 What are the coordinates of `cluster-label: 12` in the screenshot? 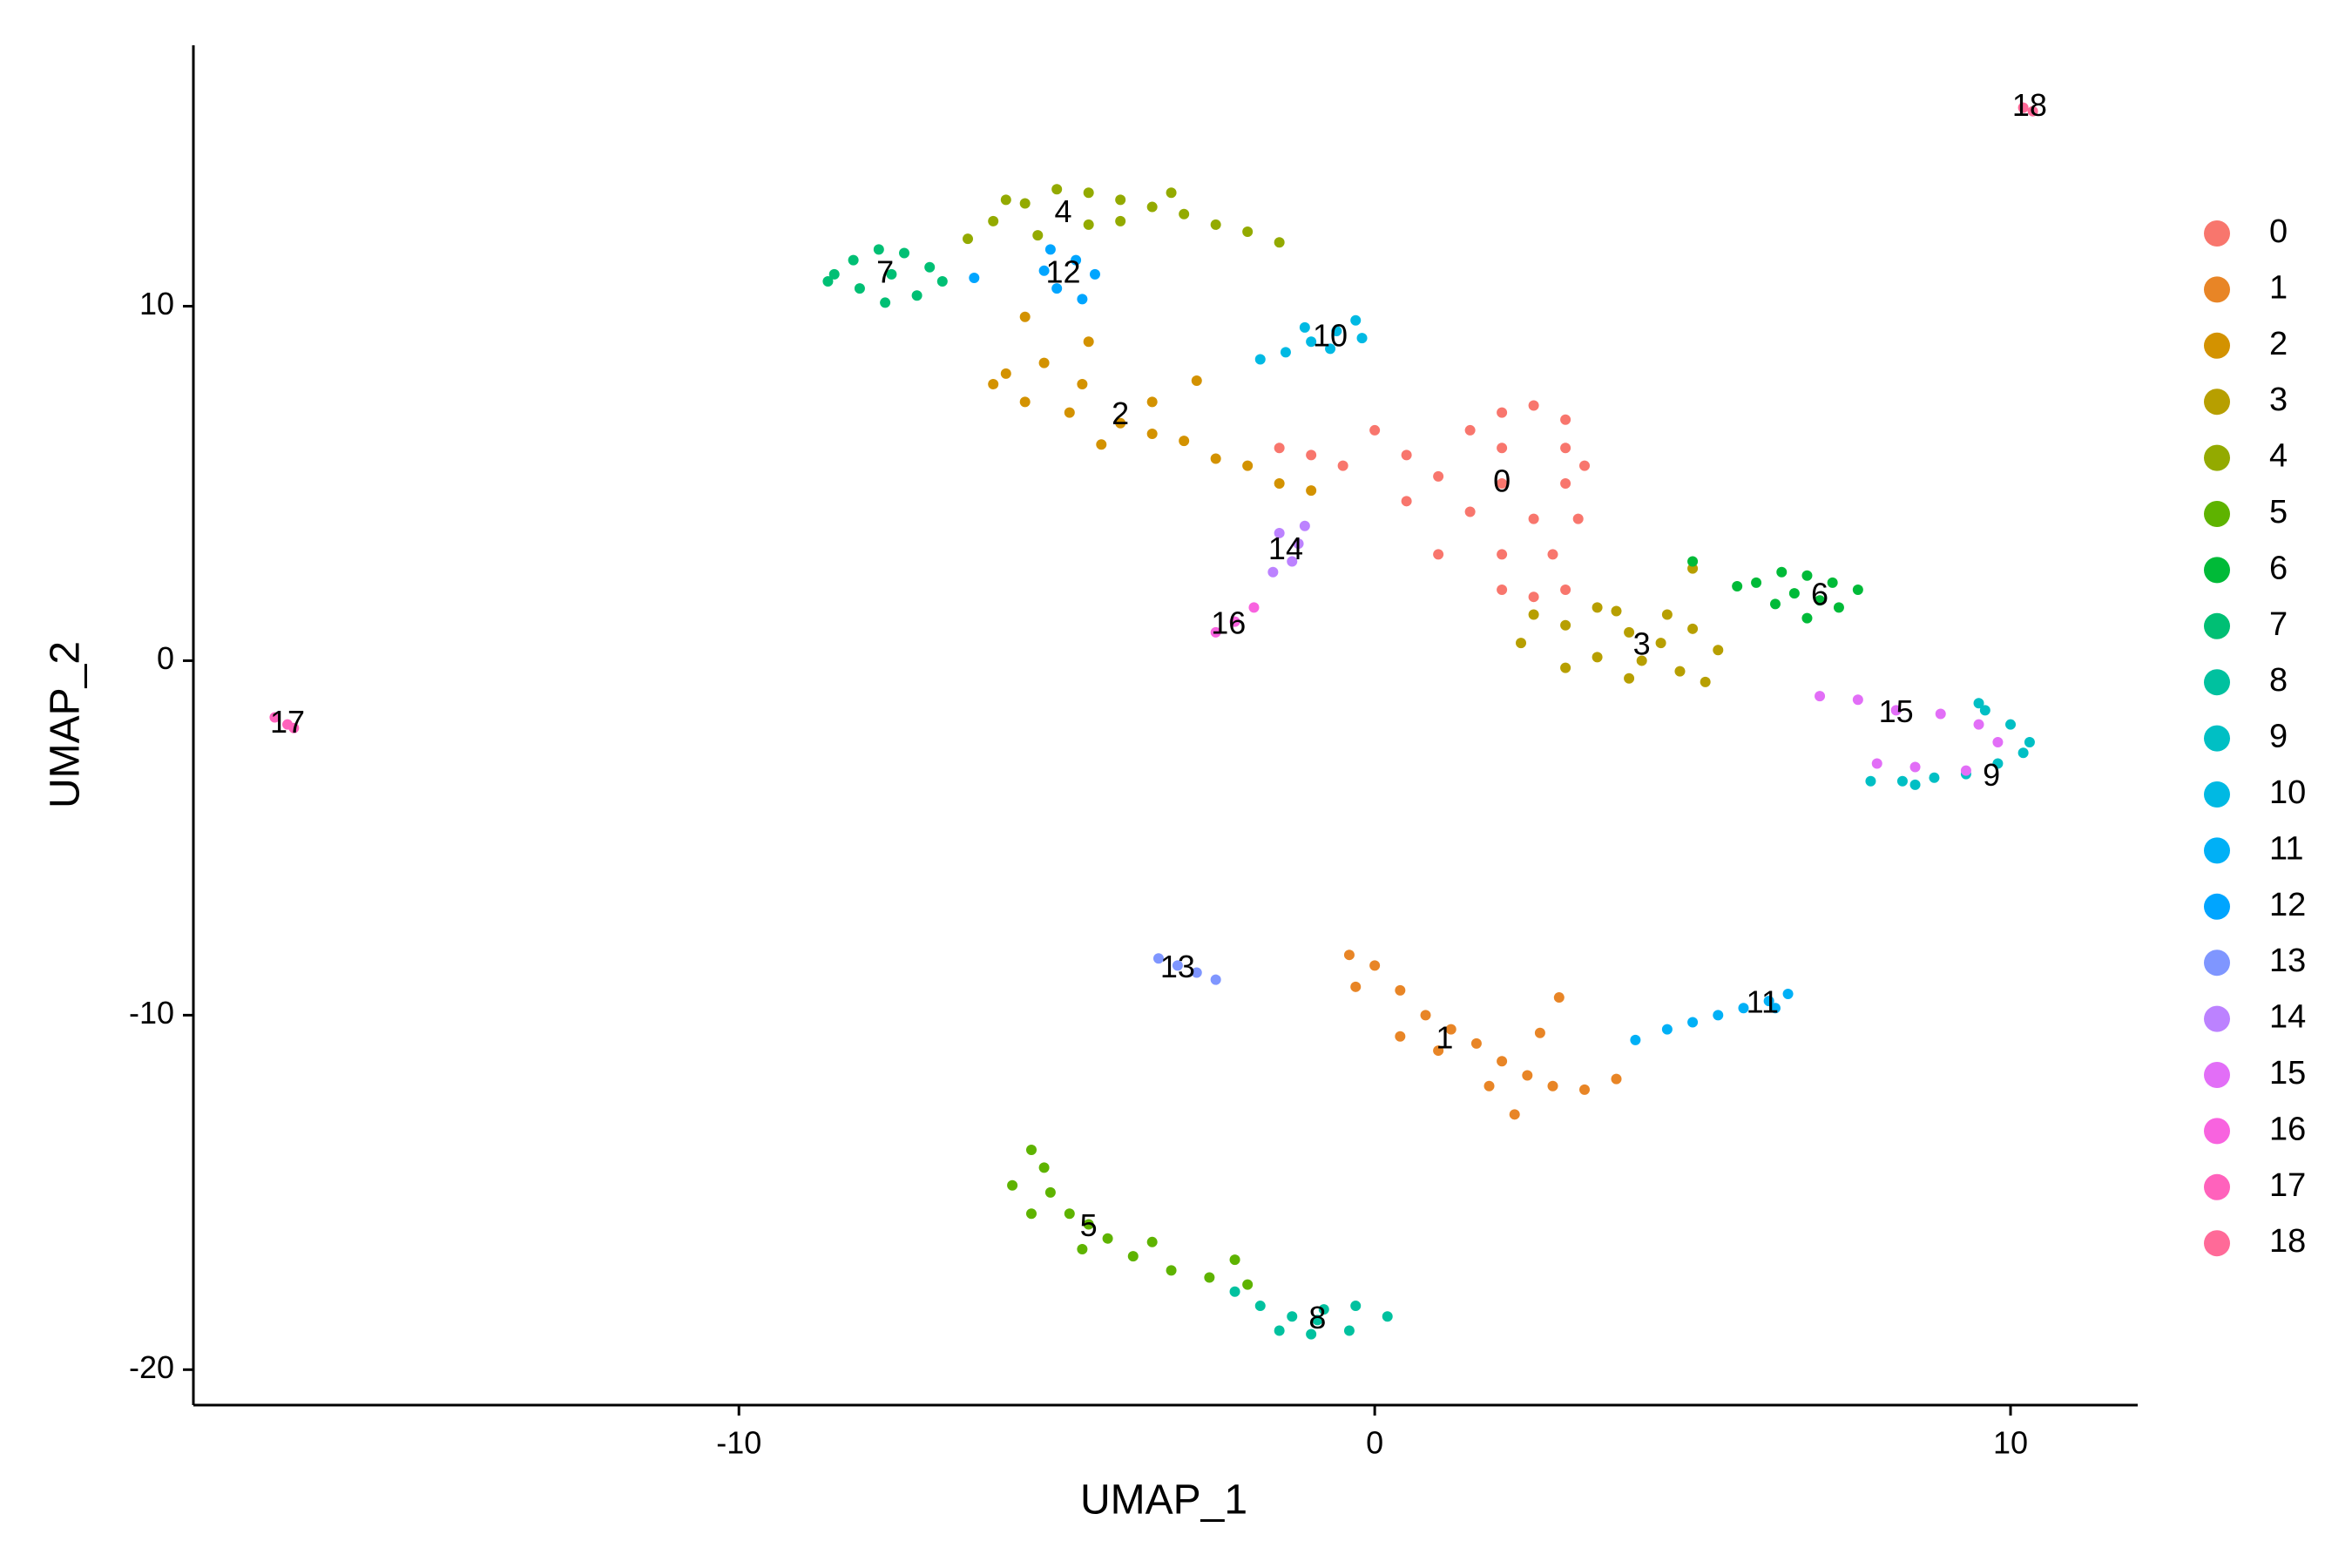 It's located at (1063, 271).